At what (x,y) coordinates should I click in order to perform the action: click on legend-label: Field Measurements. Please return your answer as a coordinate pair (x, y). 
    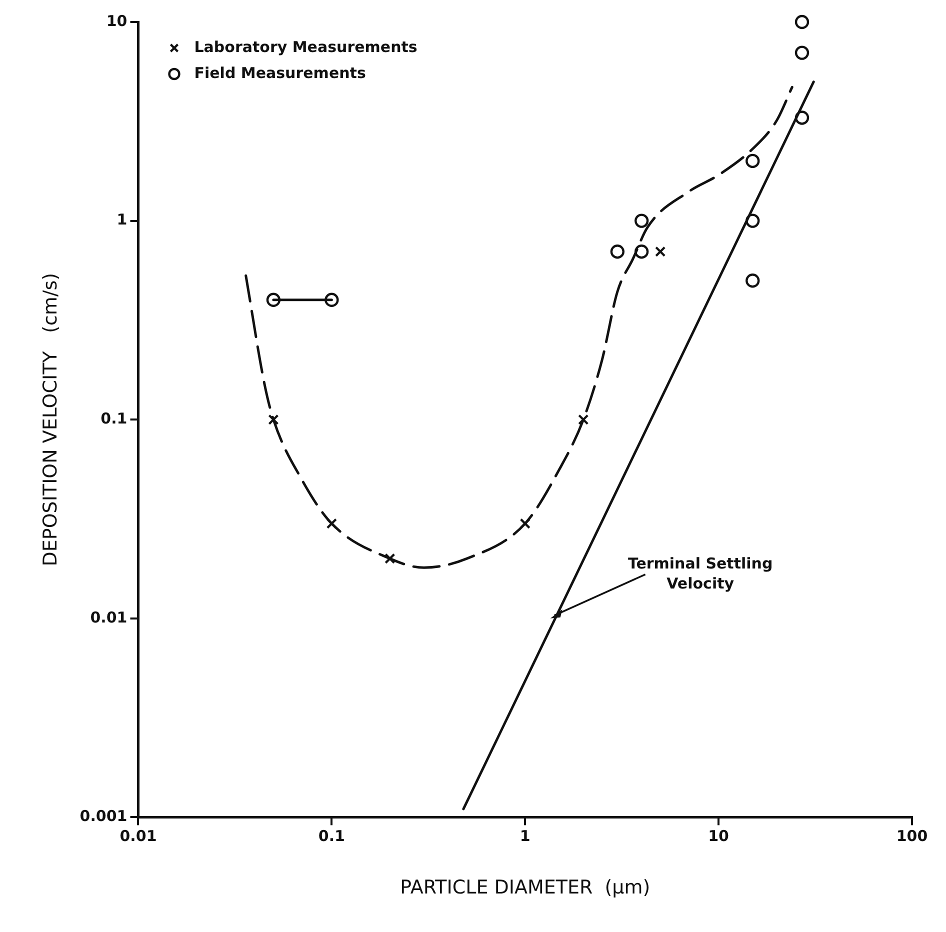
    Looking at the image, I should click on (280, 73).